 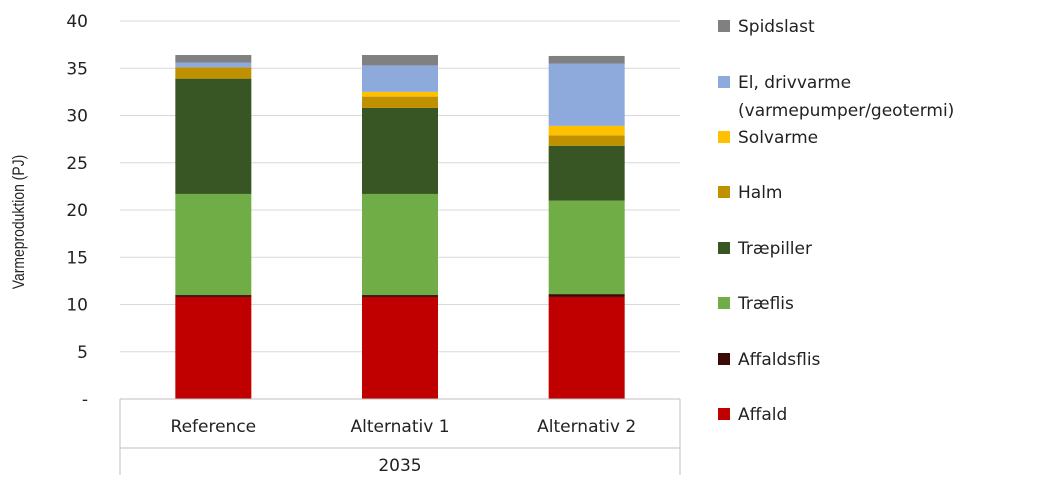 What do you see at coordinates (778, 138) in the screenshot?
I see `legend-label: Solvarme` at bounding box center [778, 138].